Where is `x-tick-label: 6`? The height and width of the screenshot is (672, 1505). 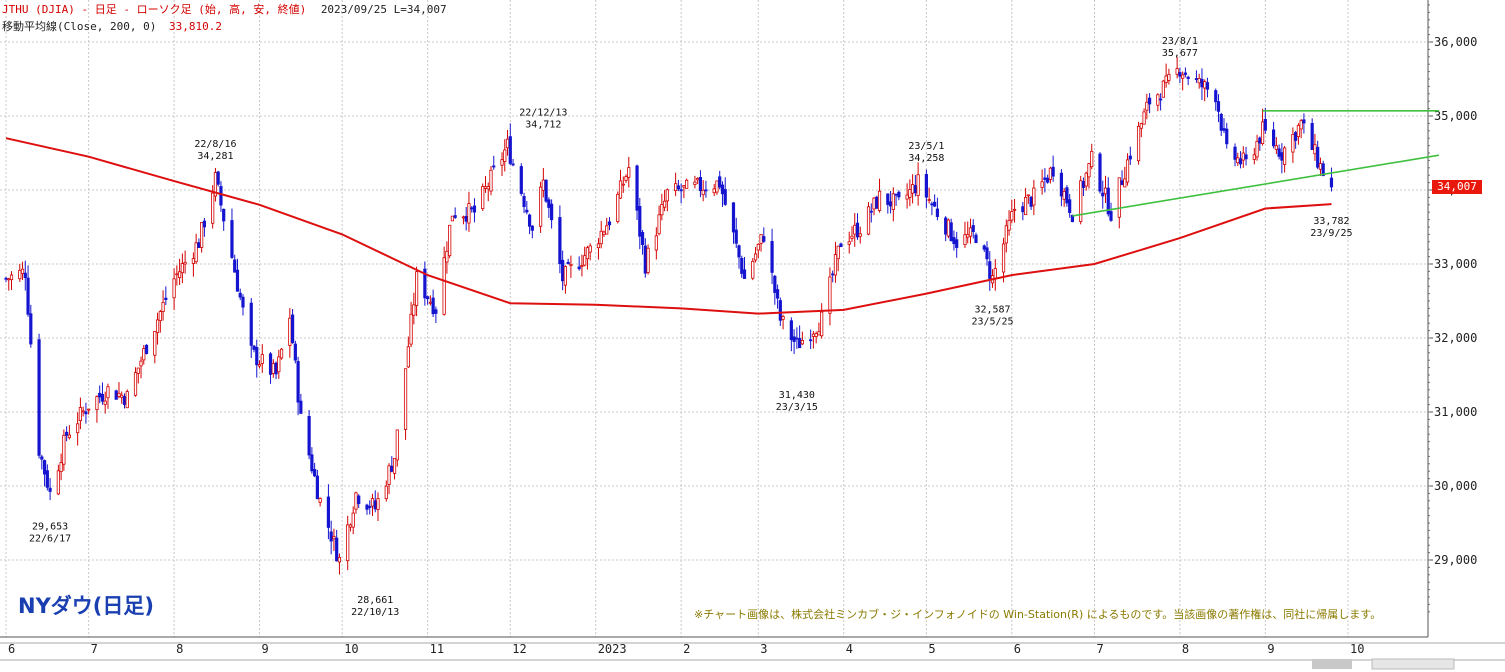 x-tick-label: 6 is located at coordinates (1017, 649).